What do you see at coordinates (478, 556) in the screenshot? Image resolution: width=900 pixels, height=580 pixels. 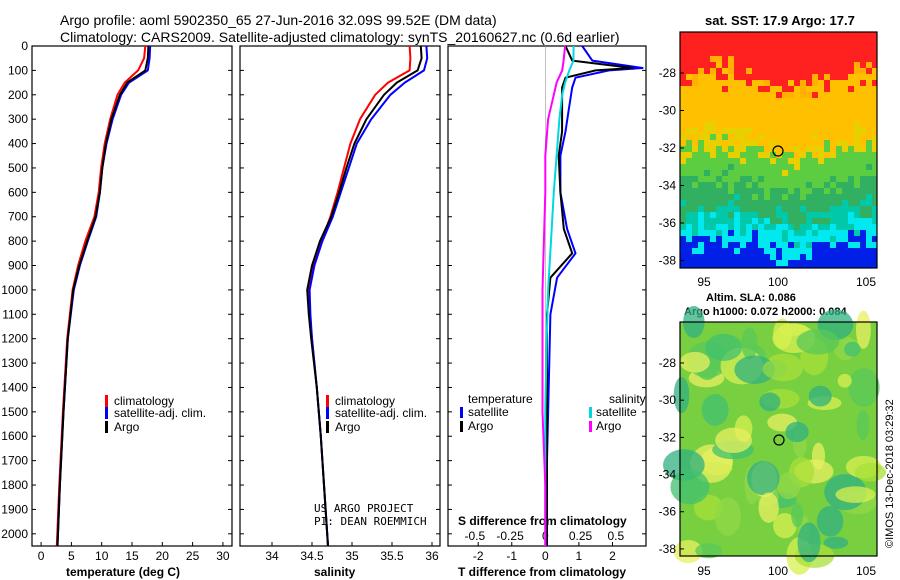 I see `difference-tick-label: -2` at bounding box center [478, 556].